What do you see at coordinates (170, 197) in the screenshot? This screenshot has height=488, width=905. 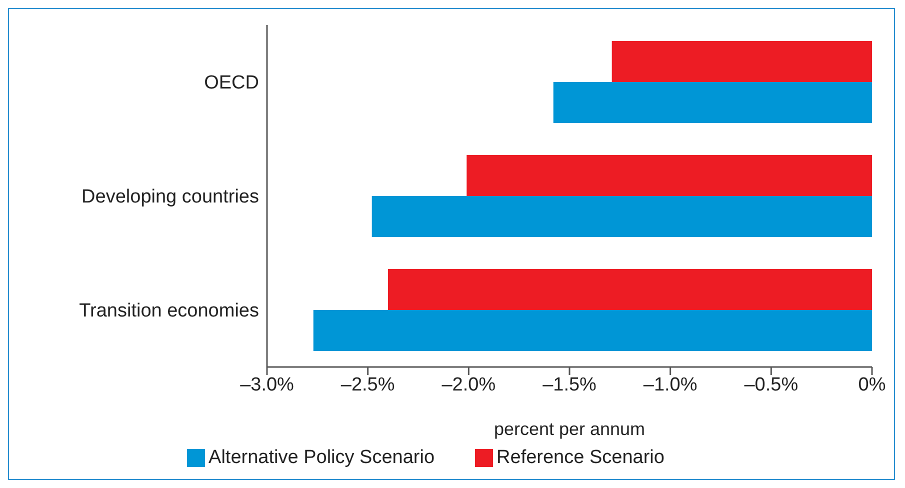 I see `y-tick-label: Developing countries` at bounding box center [170, 197].